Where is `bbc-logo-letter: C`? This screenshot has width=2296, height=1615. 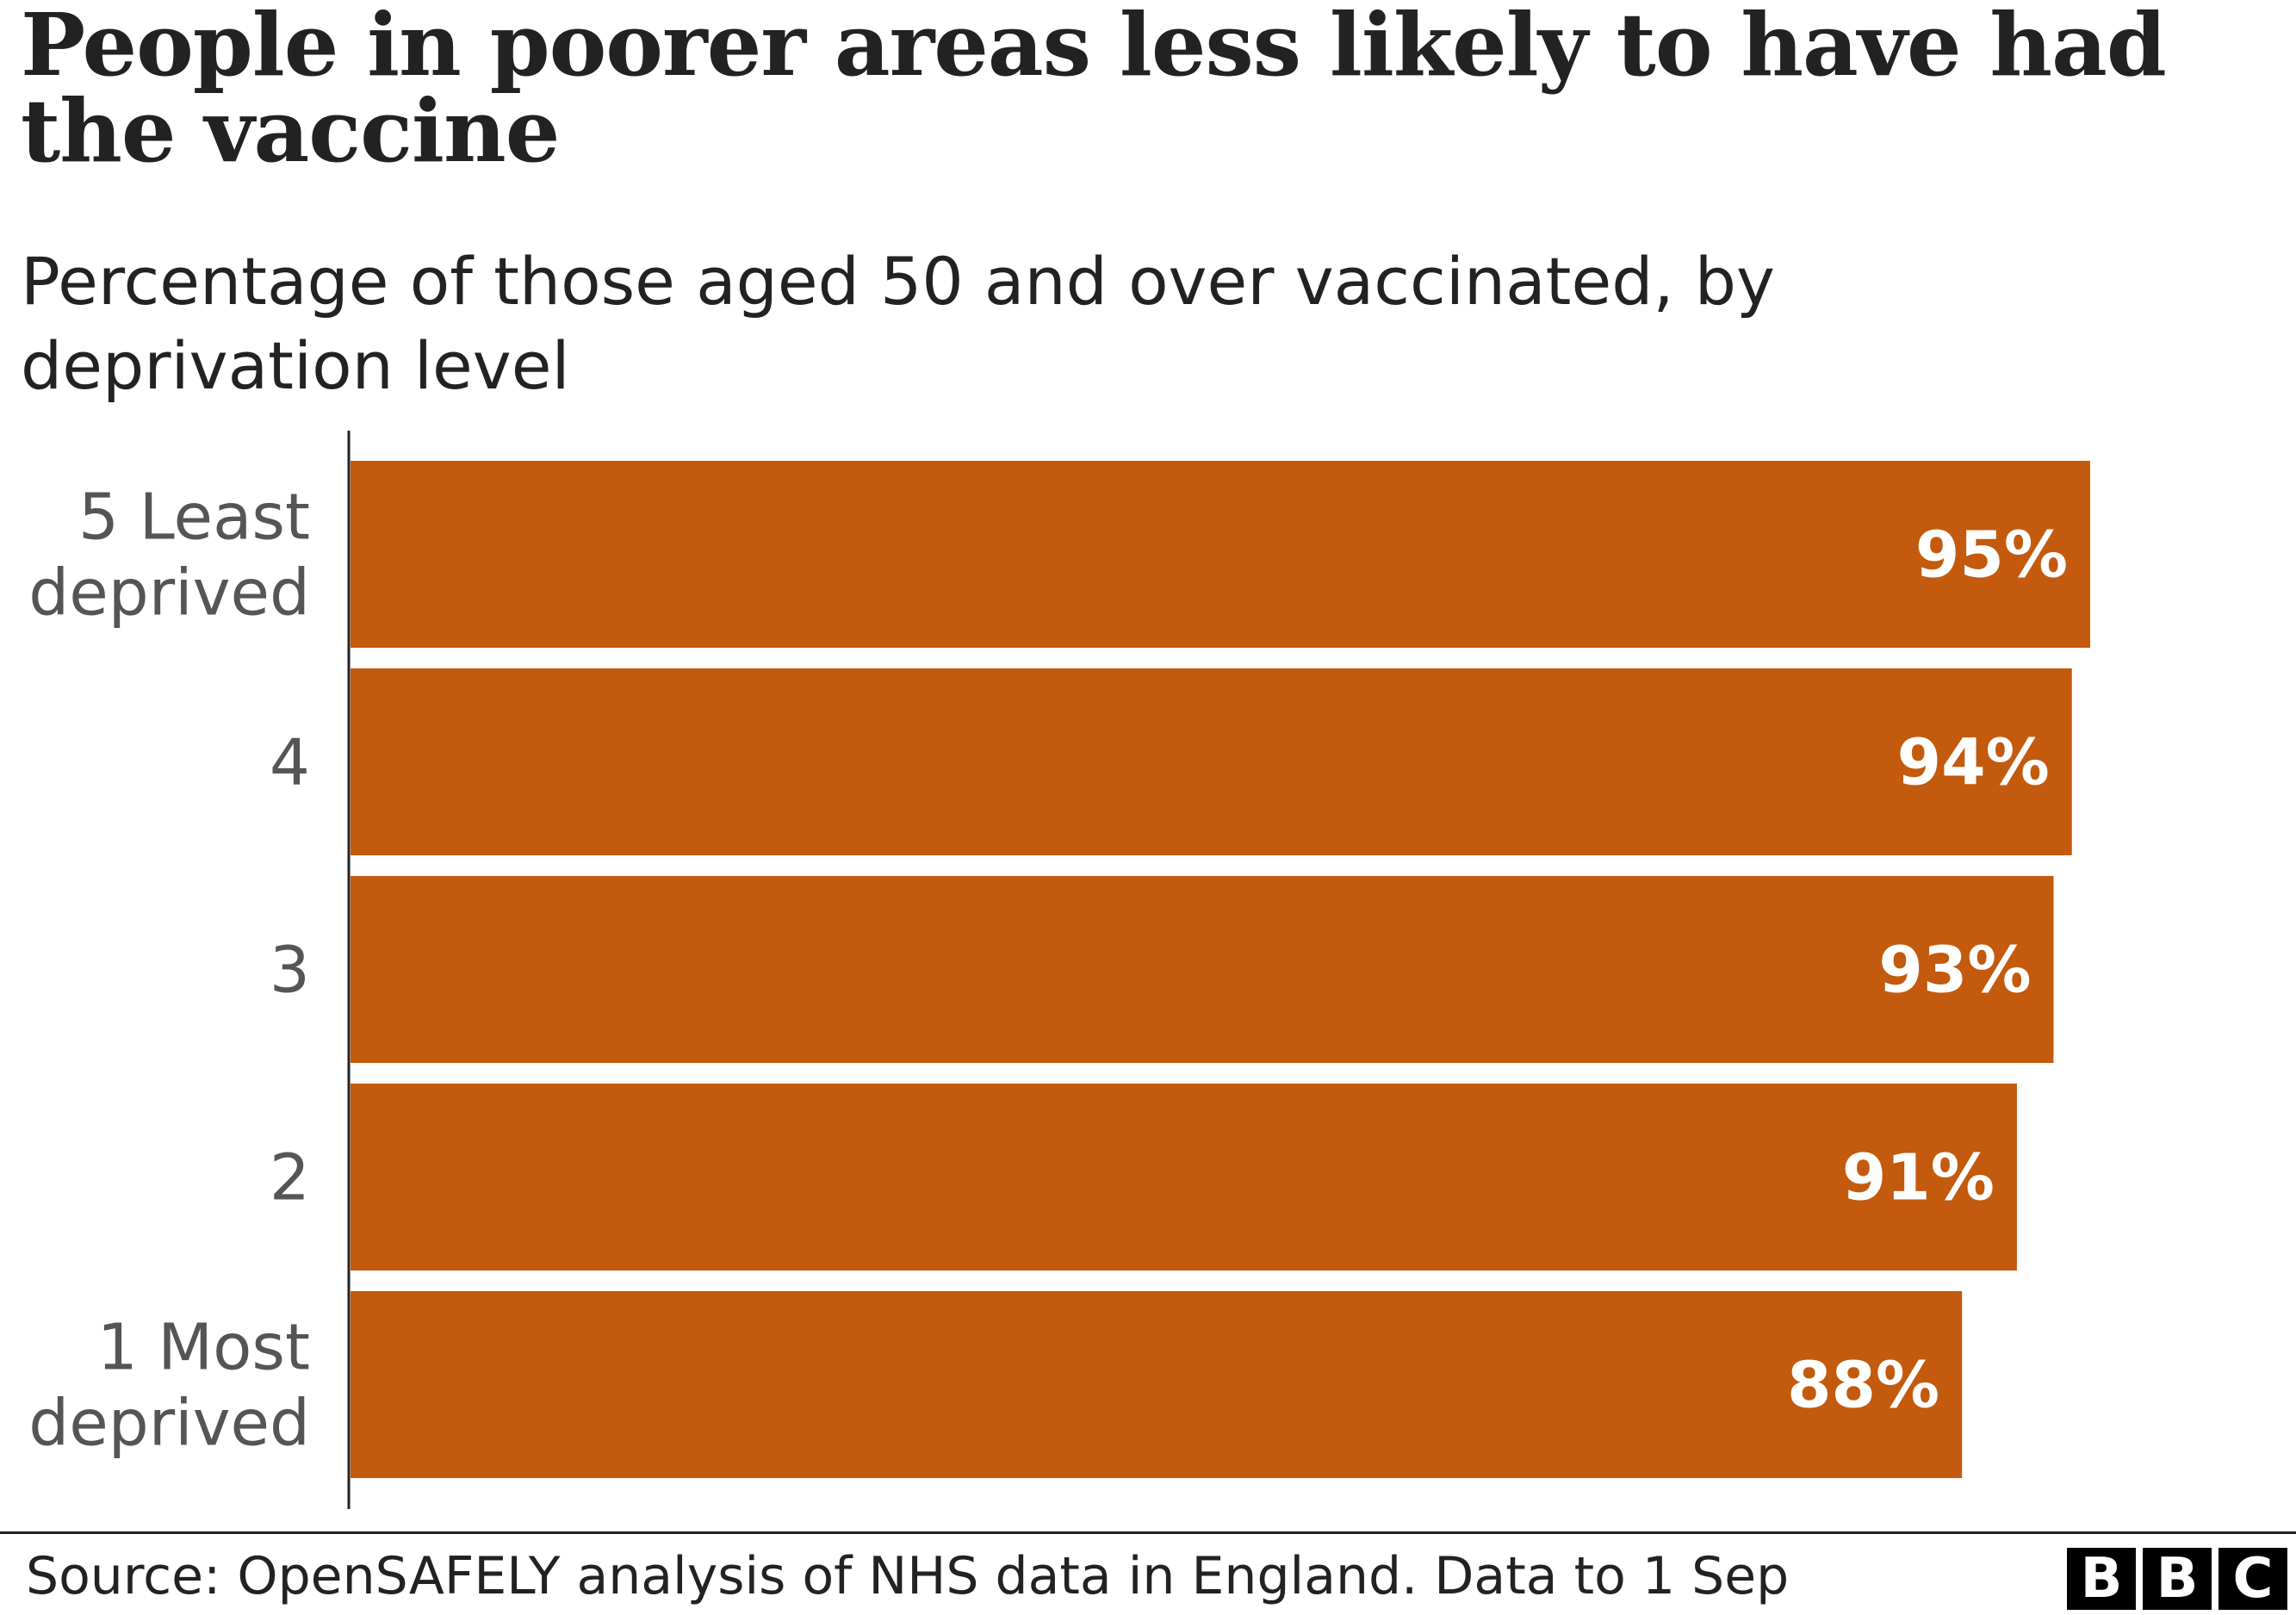
bbc-logo-letter: C is located at coordinates (2252, 1579).